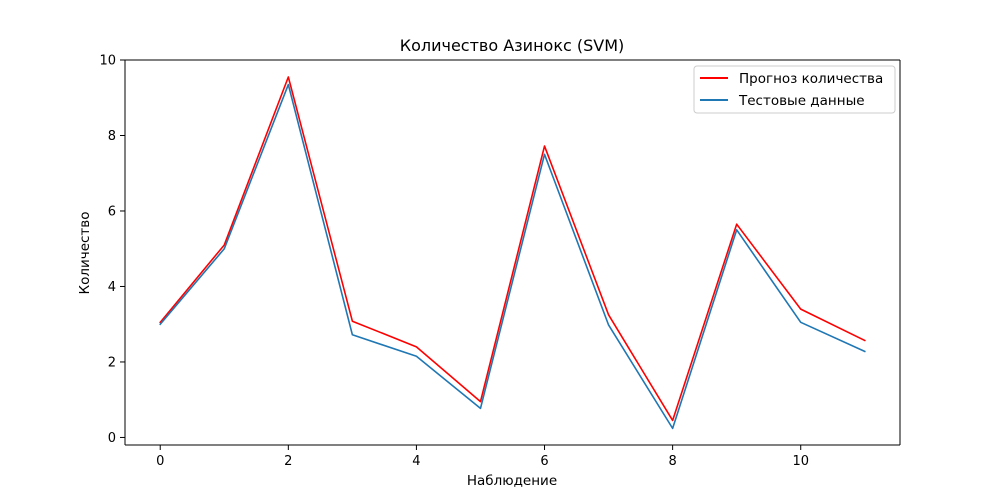 The width and height of the screenshot is (1000, 504). Describe the element at coordinates (112, 287) in the screenshot. I see `y-tick-label: 4` at that location.